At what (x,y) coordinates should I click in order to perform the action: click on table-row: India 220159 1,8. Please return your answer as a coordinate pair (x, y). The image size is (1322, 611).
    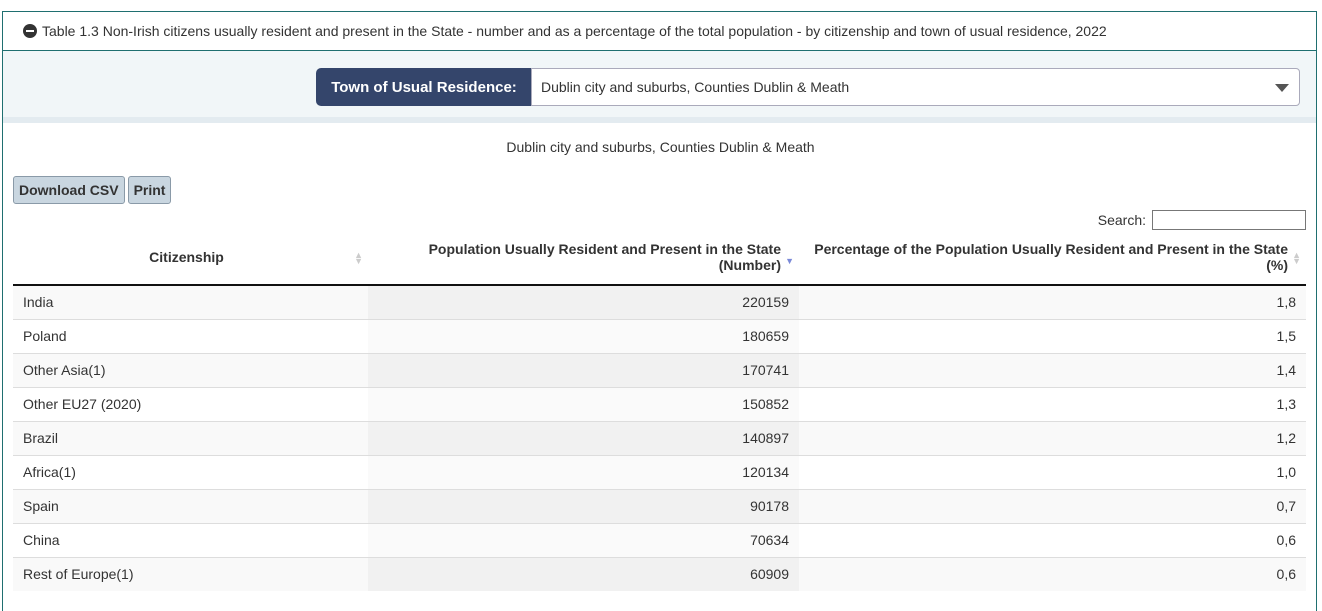
    Looking at the image, I should click on (659, 301).